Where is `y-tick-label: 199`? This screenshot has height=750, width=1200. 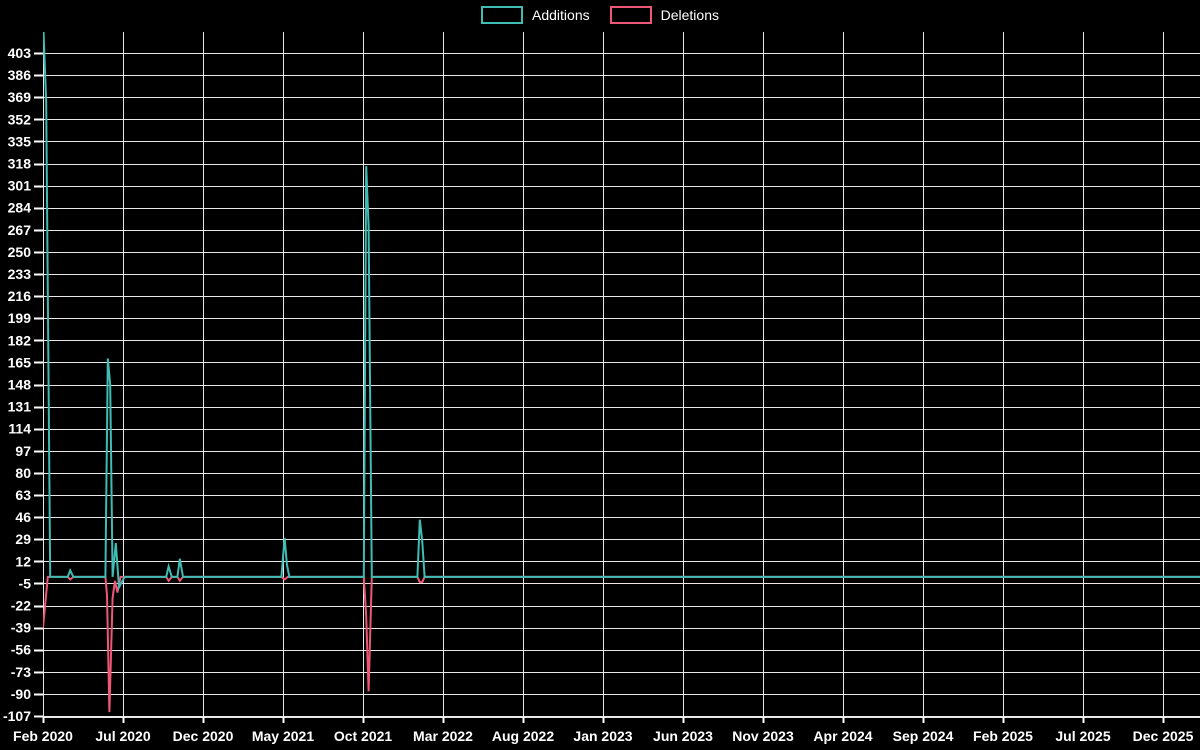 y-tick-label: 199 is located at coordinates (20, 318).